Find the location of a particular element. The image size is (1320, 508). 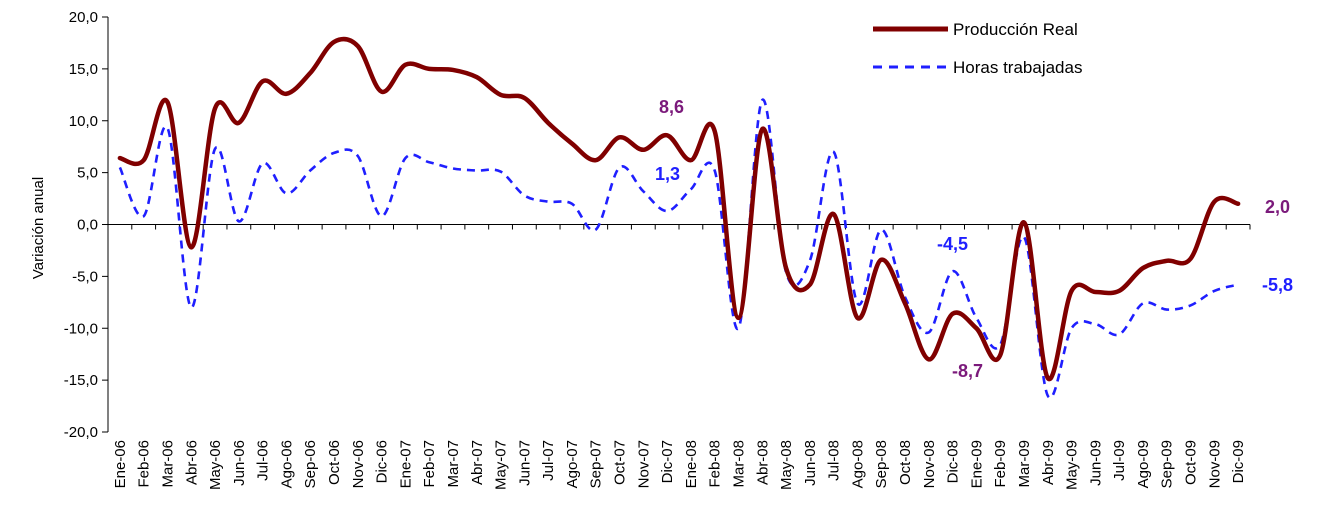

x-tick-label: Oct-06 is located at coordinates (334, 462).